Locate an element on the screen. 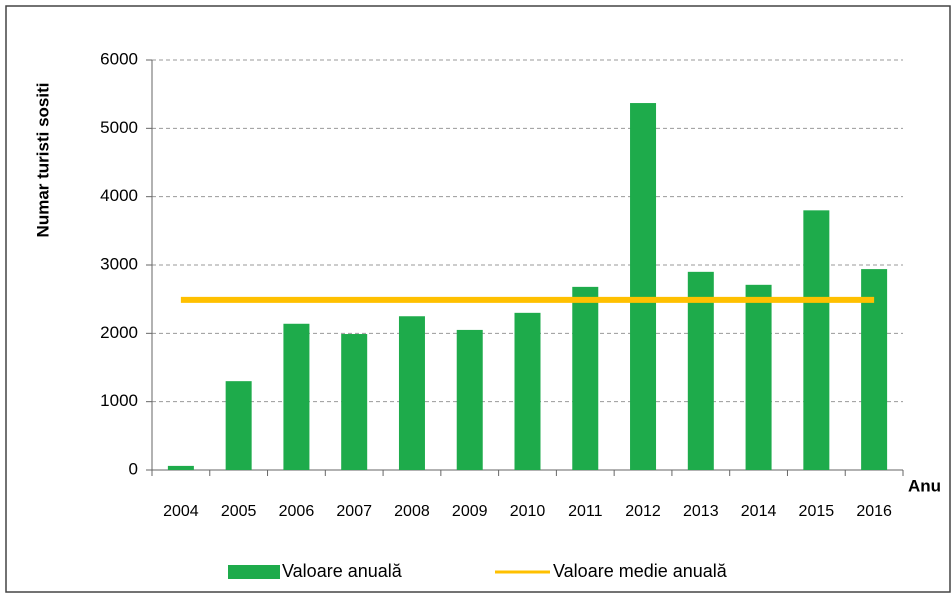 The image size is (951, 593). legend-swatch is located at coordinates (254, 572).